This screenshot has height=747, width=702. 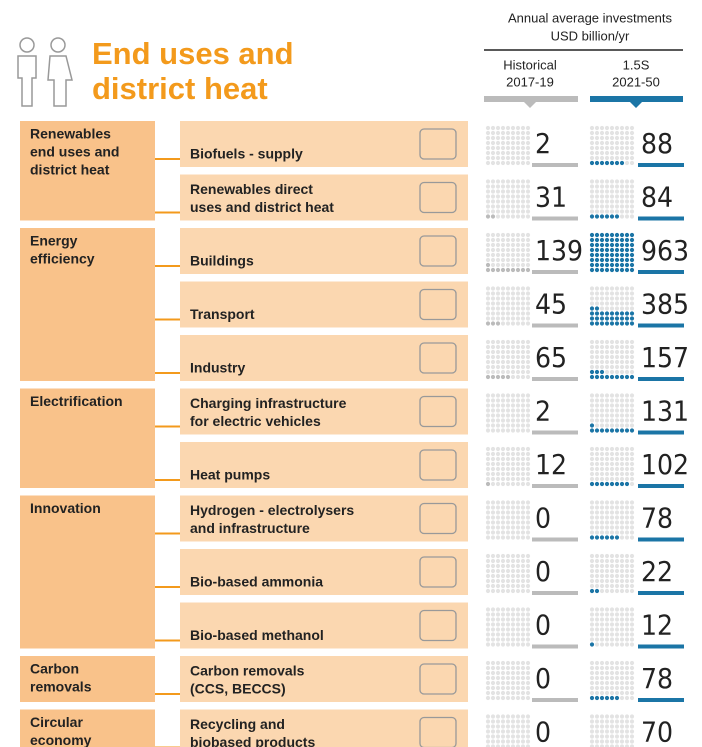 What do you see at coordinates (530, 81) in the screenshot?
I see `column-period: 2017-19` at bounding box center [530, 81].